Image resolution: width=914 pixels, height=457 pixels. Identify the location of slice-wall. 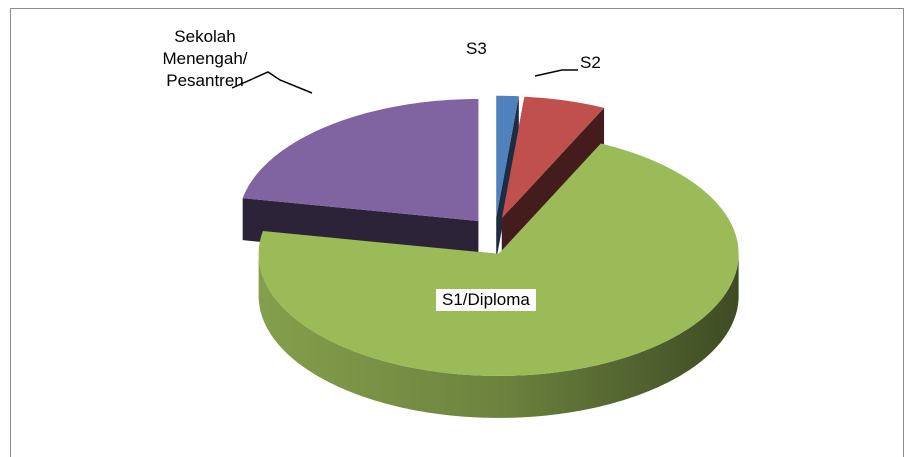
(553, 184).